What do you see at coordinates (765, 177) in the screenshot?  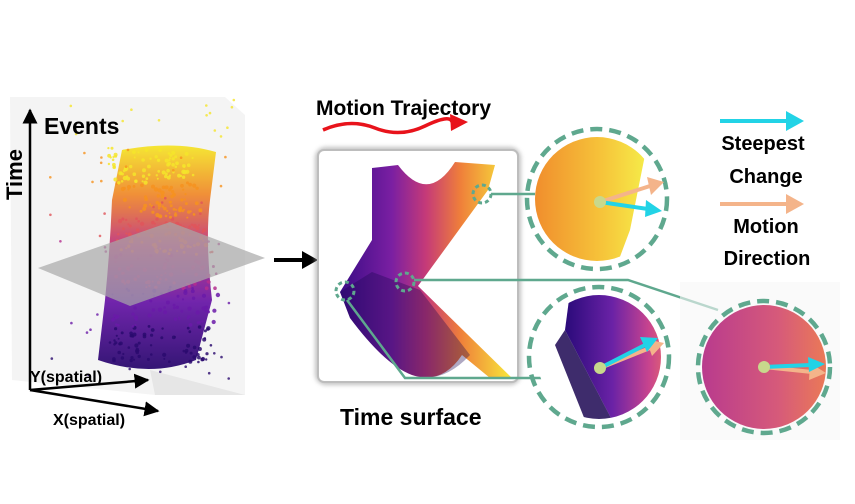 I see `legend-steepest-line2: Change` at bounding box center [765, 177].